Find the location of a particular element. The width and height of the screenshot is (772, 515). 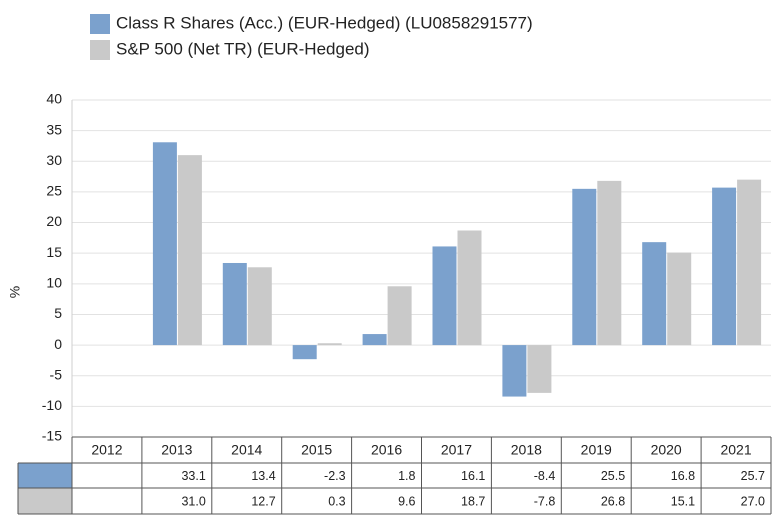

table-cell: 33.1 is located at coordinates (193, 476).